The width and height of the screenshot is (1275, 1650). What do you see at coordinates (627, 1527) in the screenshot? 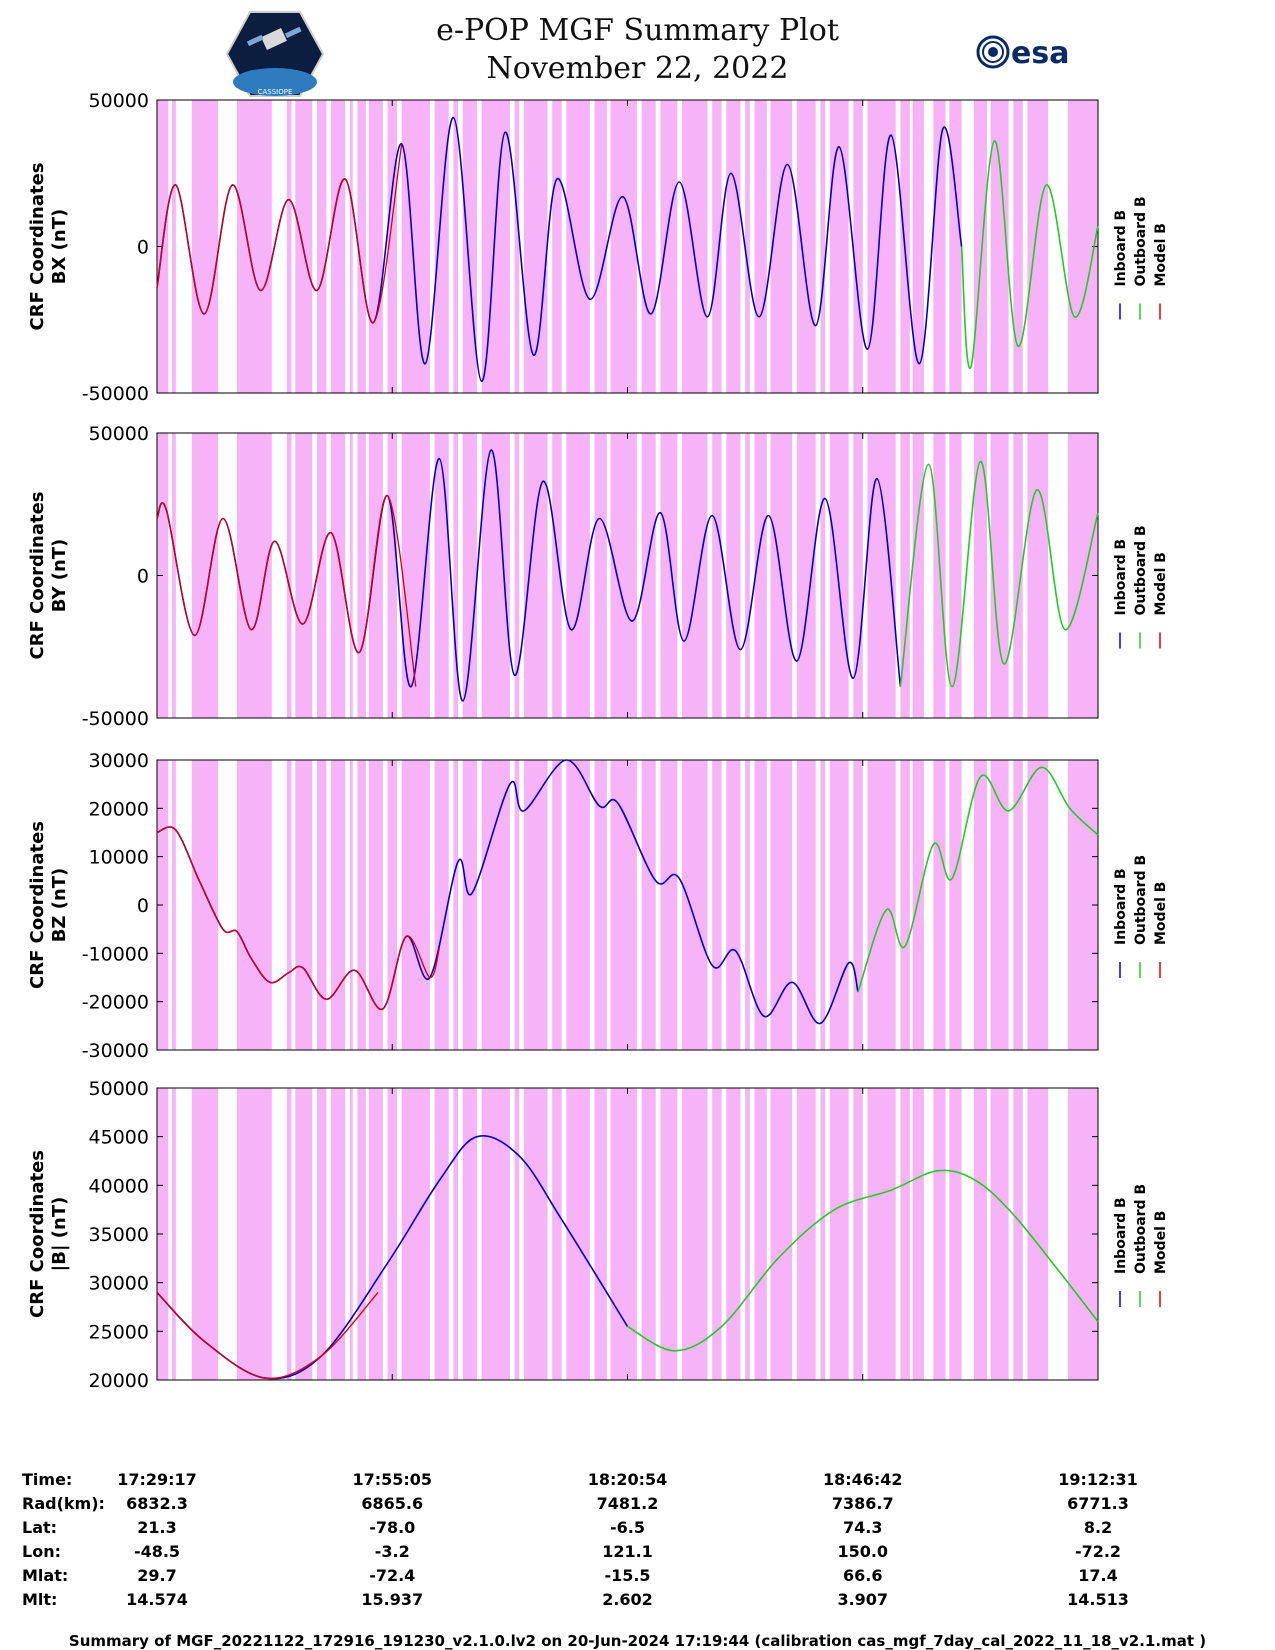
I see `cell-lat: -6.5` at bounding box center [627, 1527].